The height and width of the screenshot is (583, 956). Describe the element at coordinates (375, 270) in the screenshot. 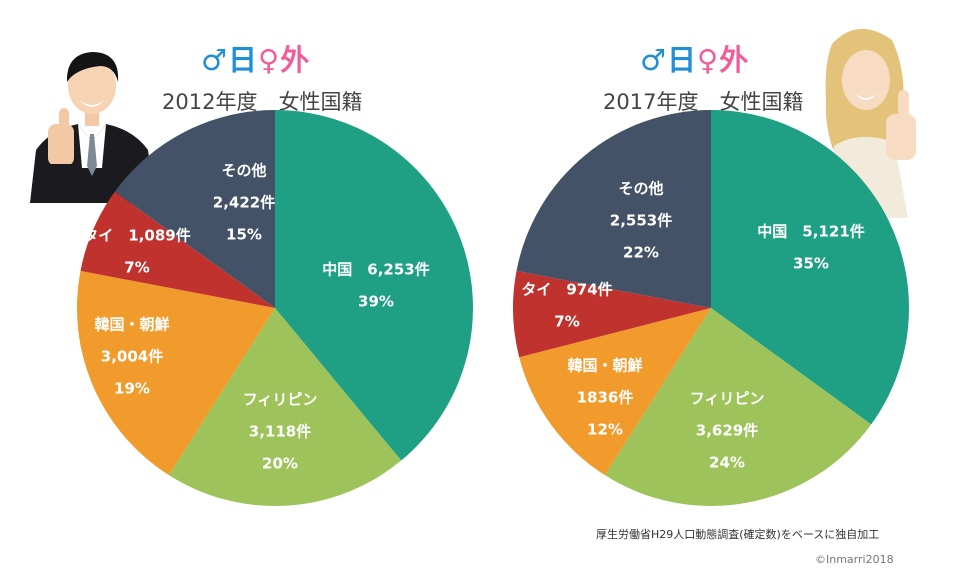

I see `slice-label-name-count: 中国 6,253件` at that location.